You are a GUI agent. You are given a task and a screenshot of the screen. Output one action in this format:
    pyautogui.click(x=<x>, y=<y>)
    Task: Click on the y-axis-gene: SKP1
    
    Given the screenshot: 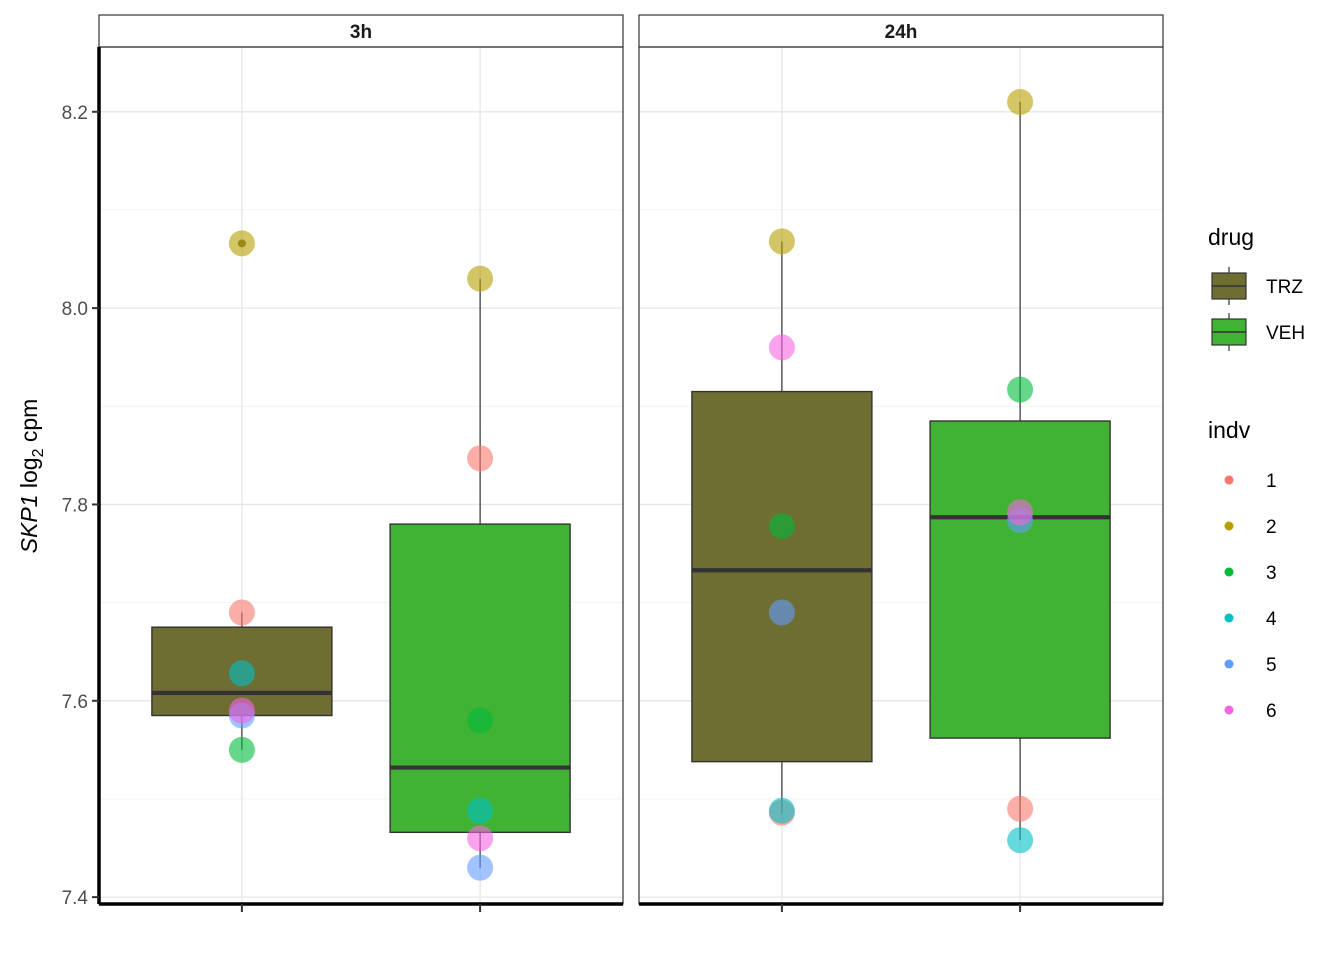 What is the action you would take?
    pyautogui.click(x=29, y=520)
    